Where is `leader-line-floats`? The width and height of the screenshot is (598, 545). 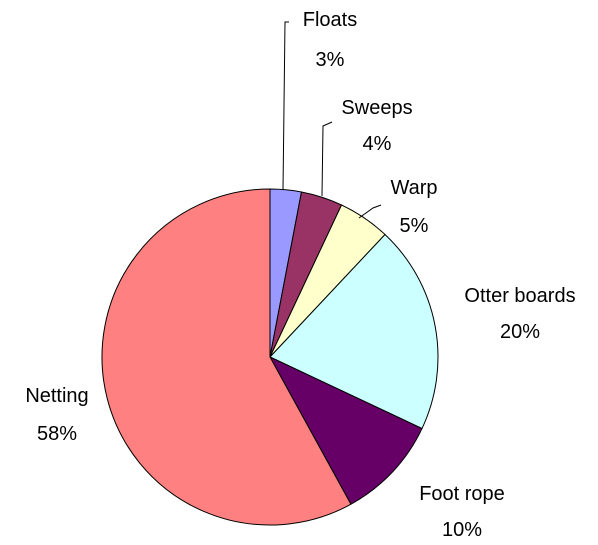
leader-line-floats is located at coordinates (285, 106).